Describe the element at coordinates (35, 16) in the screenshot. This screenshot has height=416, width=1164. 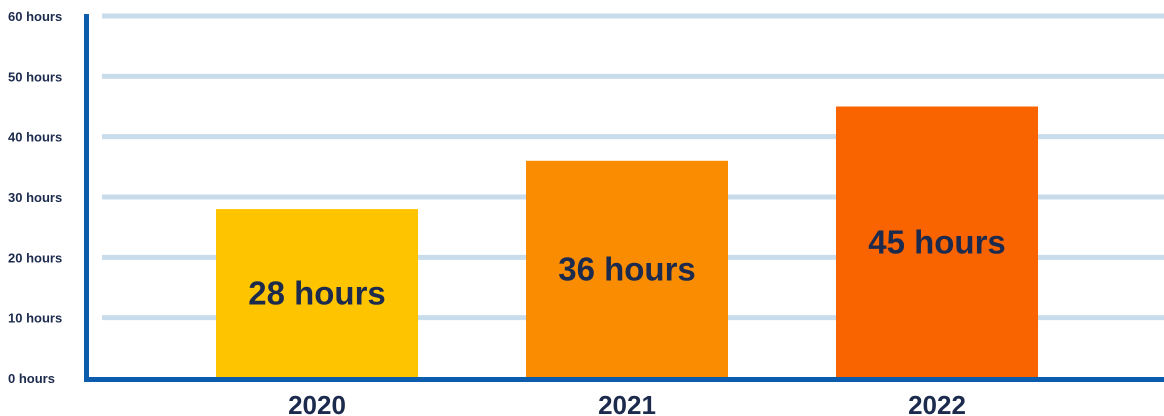
I see `y-tick-label: 60 hours` at that location.